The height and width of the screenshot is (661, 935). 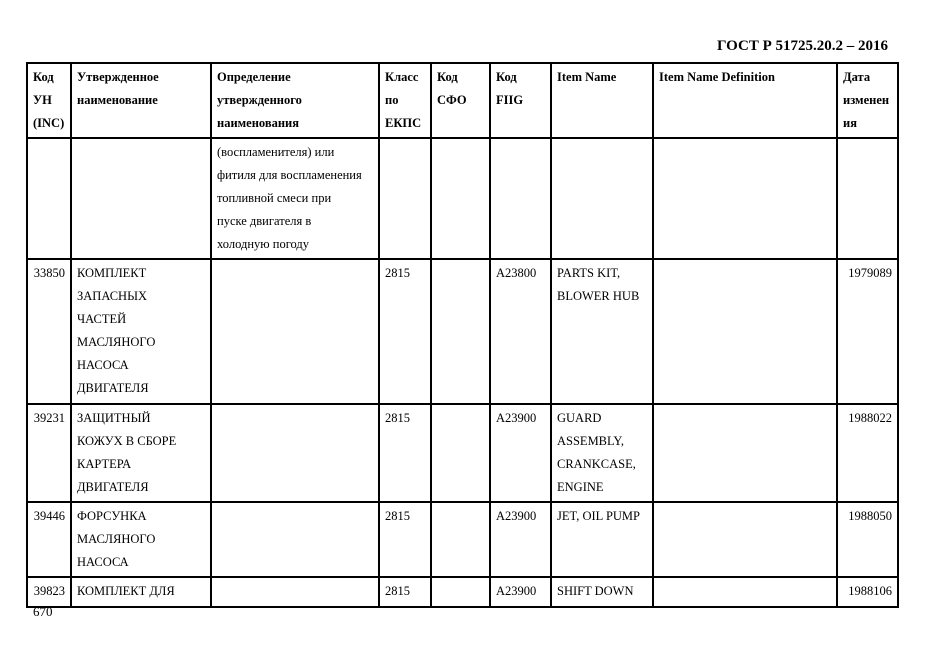 I want to click on cell-item-name: GUARD ASSEMBLY, CRANKCASE, ENGINE, so click(x=602, y=453).